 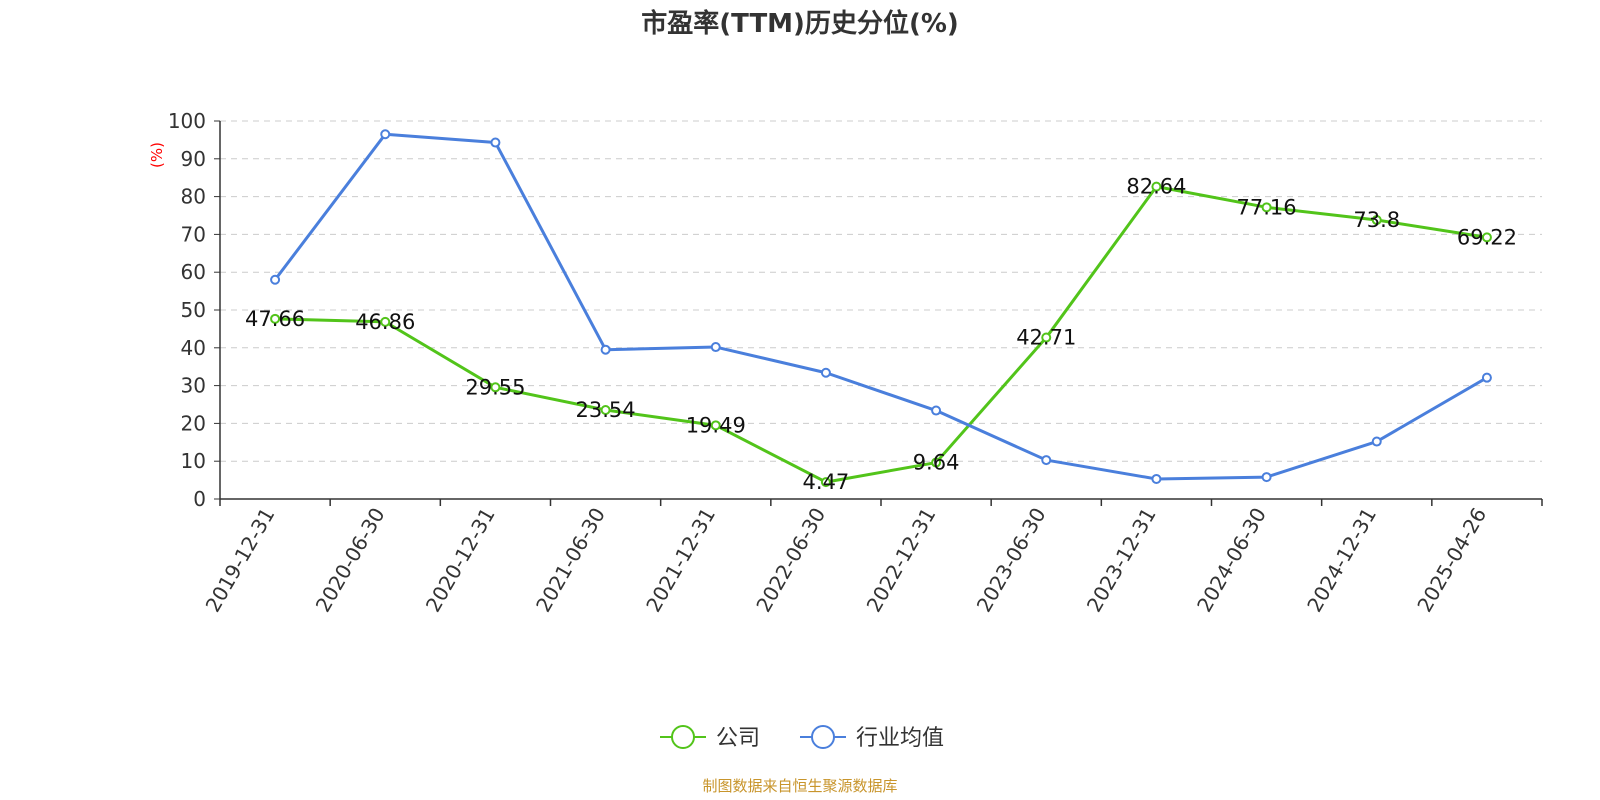 What do you see at coordinates (193, 423) in the screenshot?
I see `y-tick-label: 20` at bounding box center [193, 423].